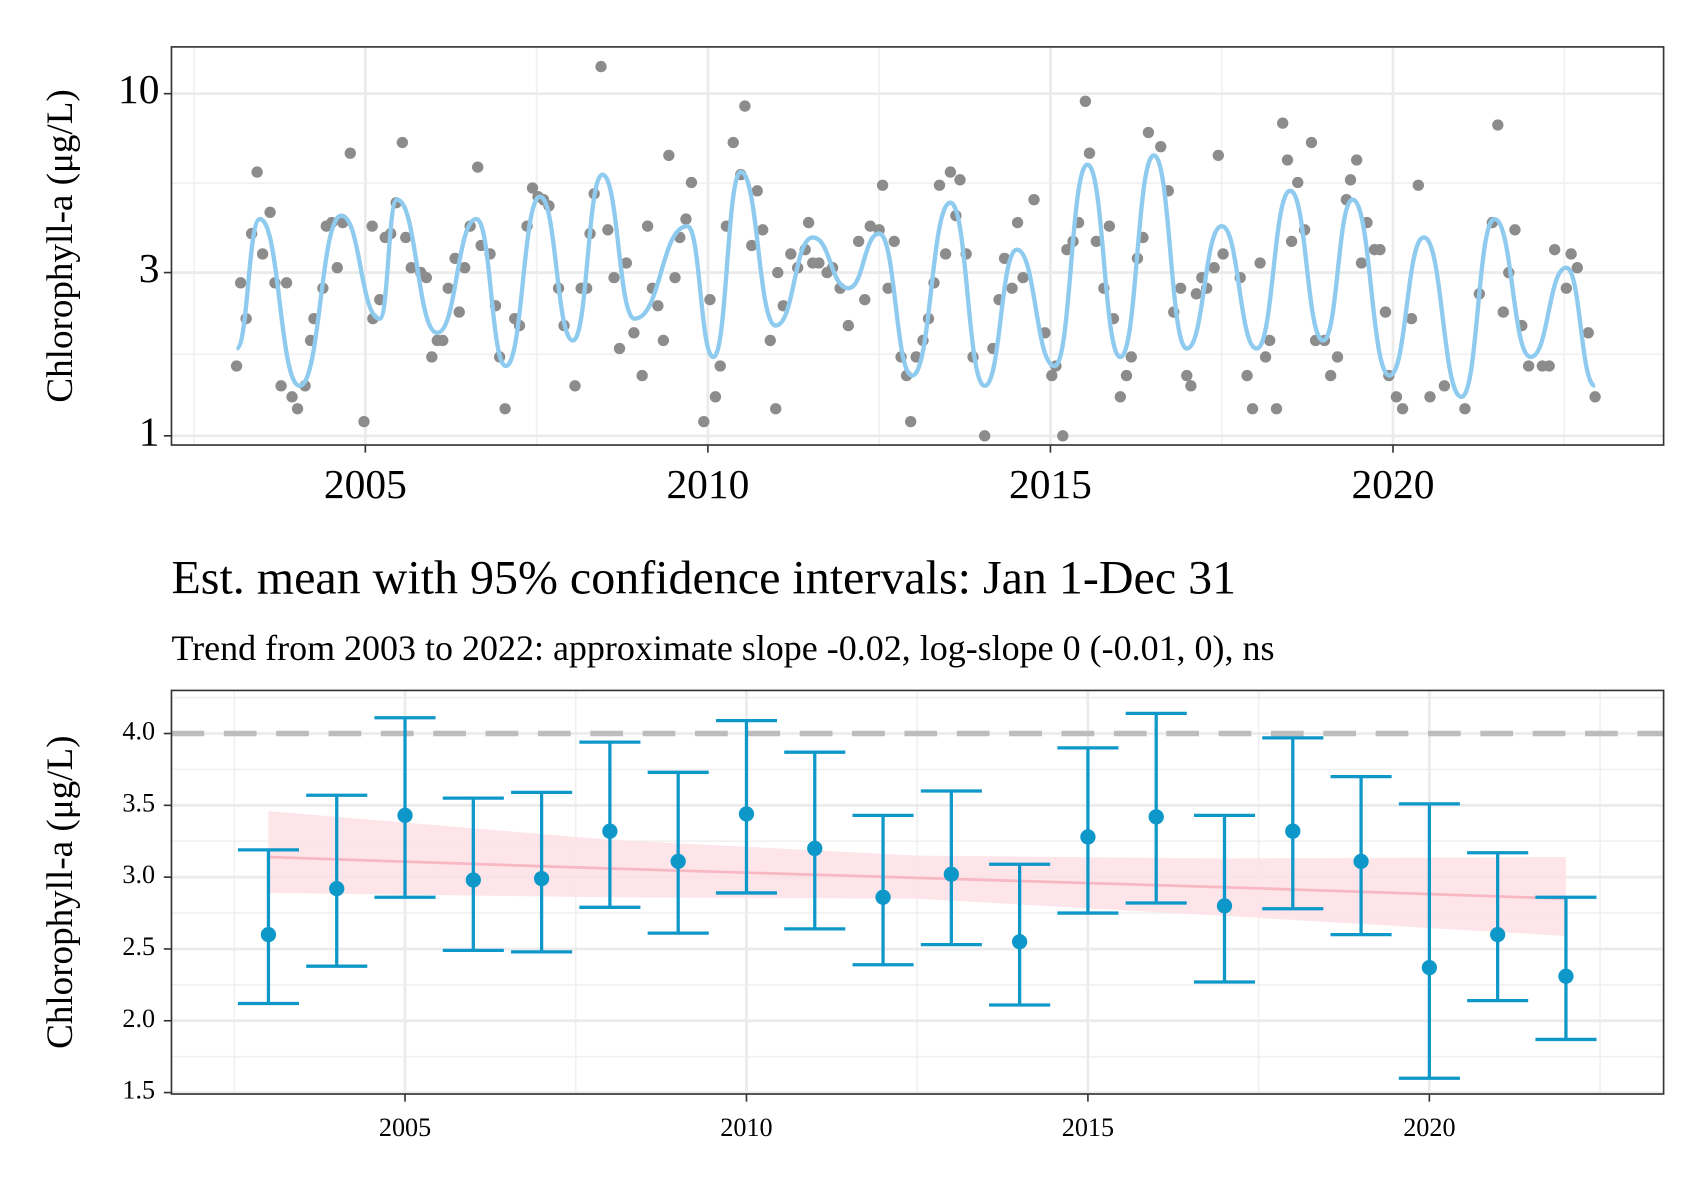 The image size is (1702, 1190). What do you see at coordinates (365, 484) in the screenshot?
I see `x-tick-label: 2005` at bounding box center [365, 484].